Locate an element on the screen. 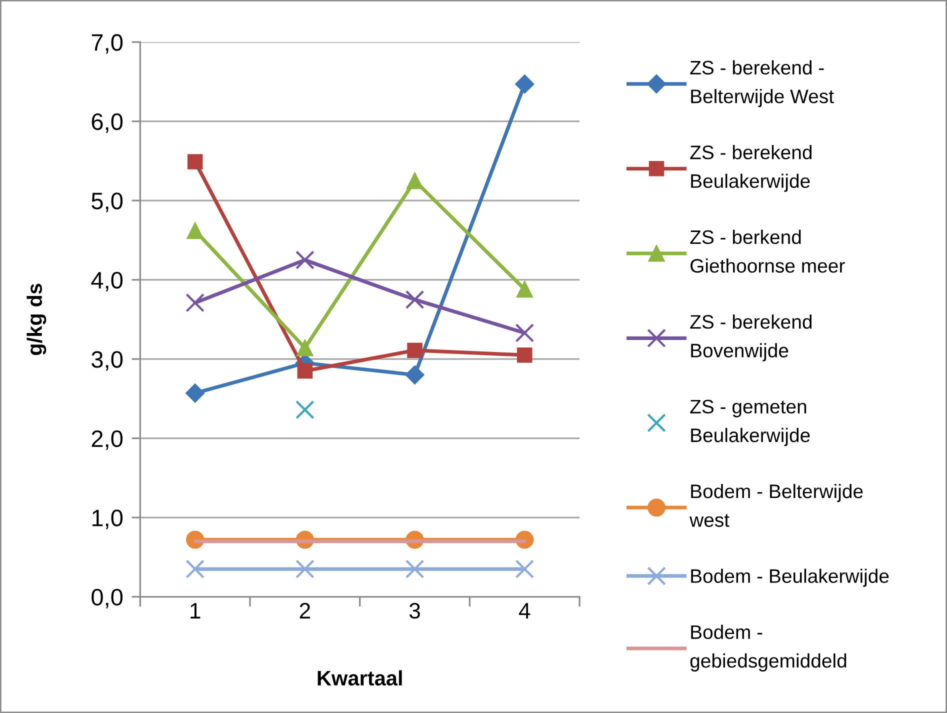 The width and height of the screenshot is (947, 713). x-tick-label: 1 is located at coordinates (195, 610).